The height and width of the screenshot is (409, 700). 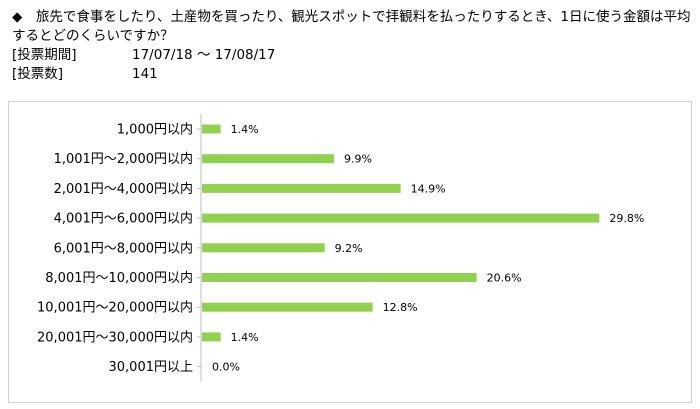 What do you see at coordinates (349, 248) in the screenshot?
I see `value-label: 9.2%` at bounding box center [349, 248].